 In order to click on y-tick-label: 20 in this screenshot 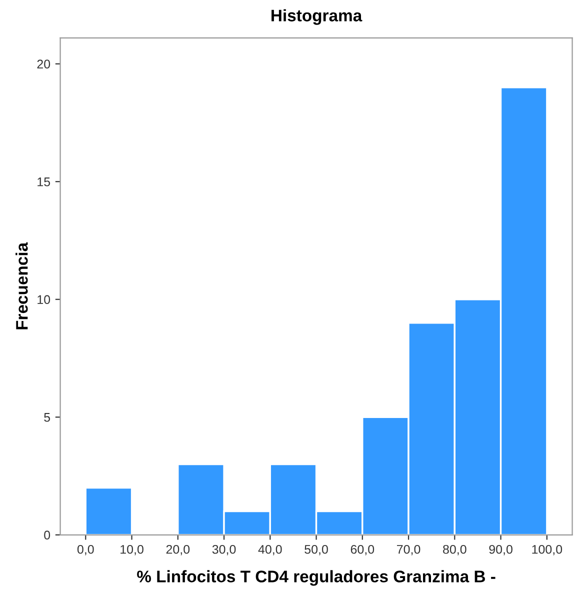, I will do `click(43, 64)`.